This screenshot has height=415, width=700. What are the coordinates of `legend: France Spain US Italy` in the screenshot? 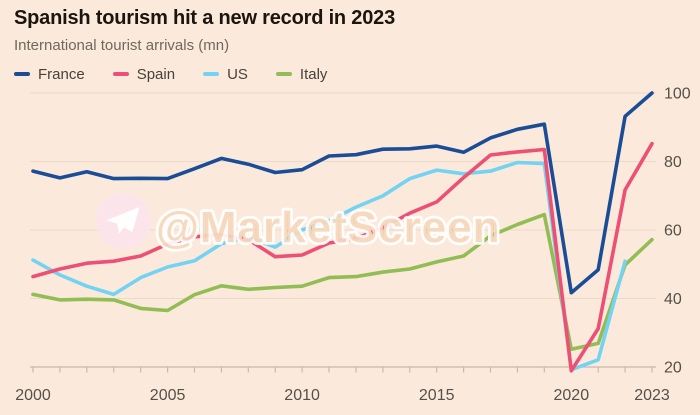 It's located at (171, 74).